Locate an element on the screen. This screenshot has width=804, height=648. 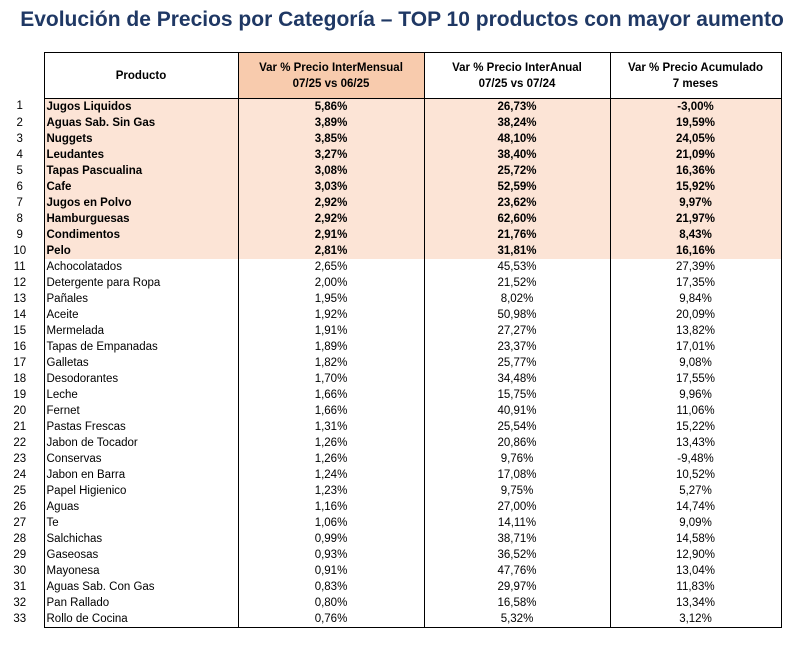
table-row: 8 Hamburguesas 2,92% 62,60% 21,97% is located at coordinates (391, 219).